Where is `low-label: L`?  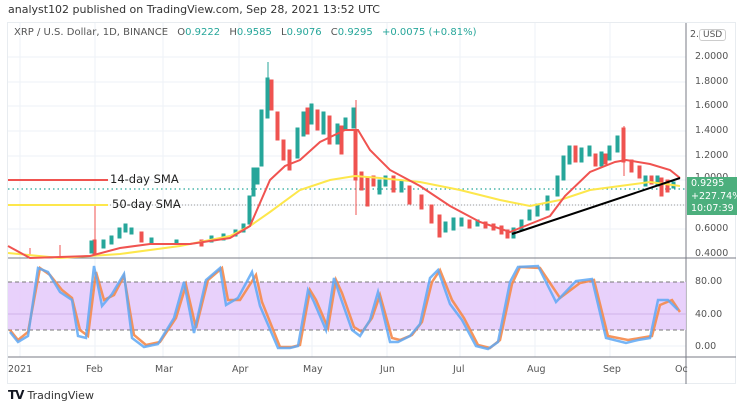
low-label: L is located at coordinates (284, 32).